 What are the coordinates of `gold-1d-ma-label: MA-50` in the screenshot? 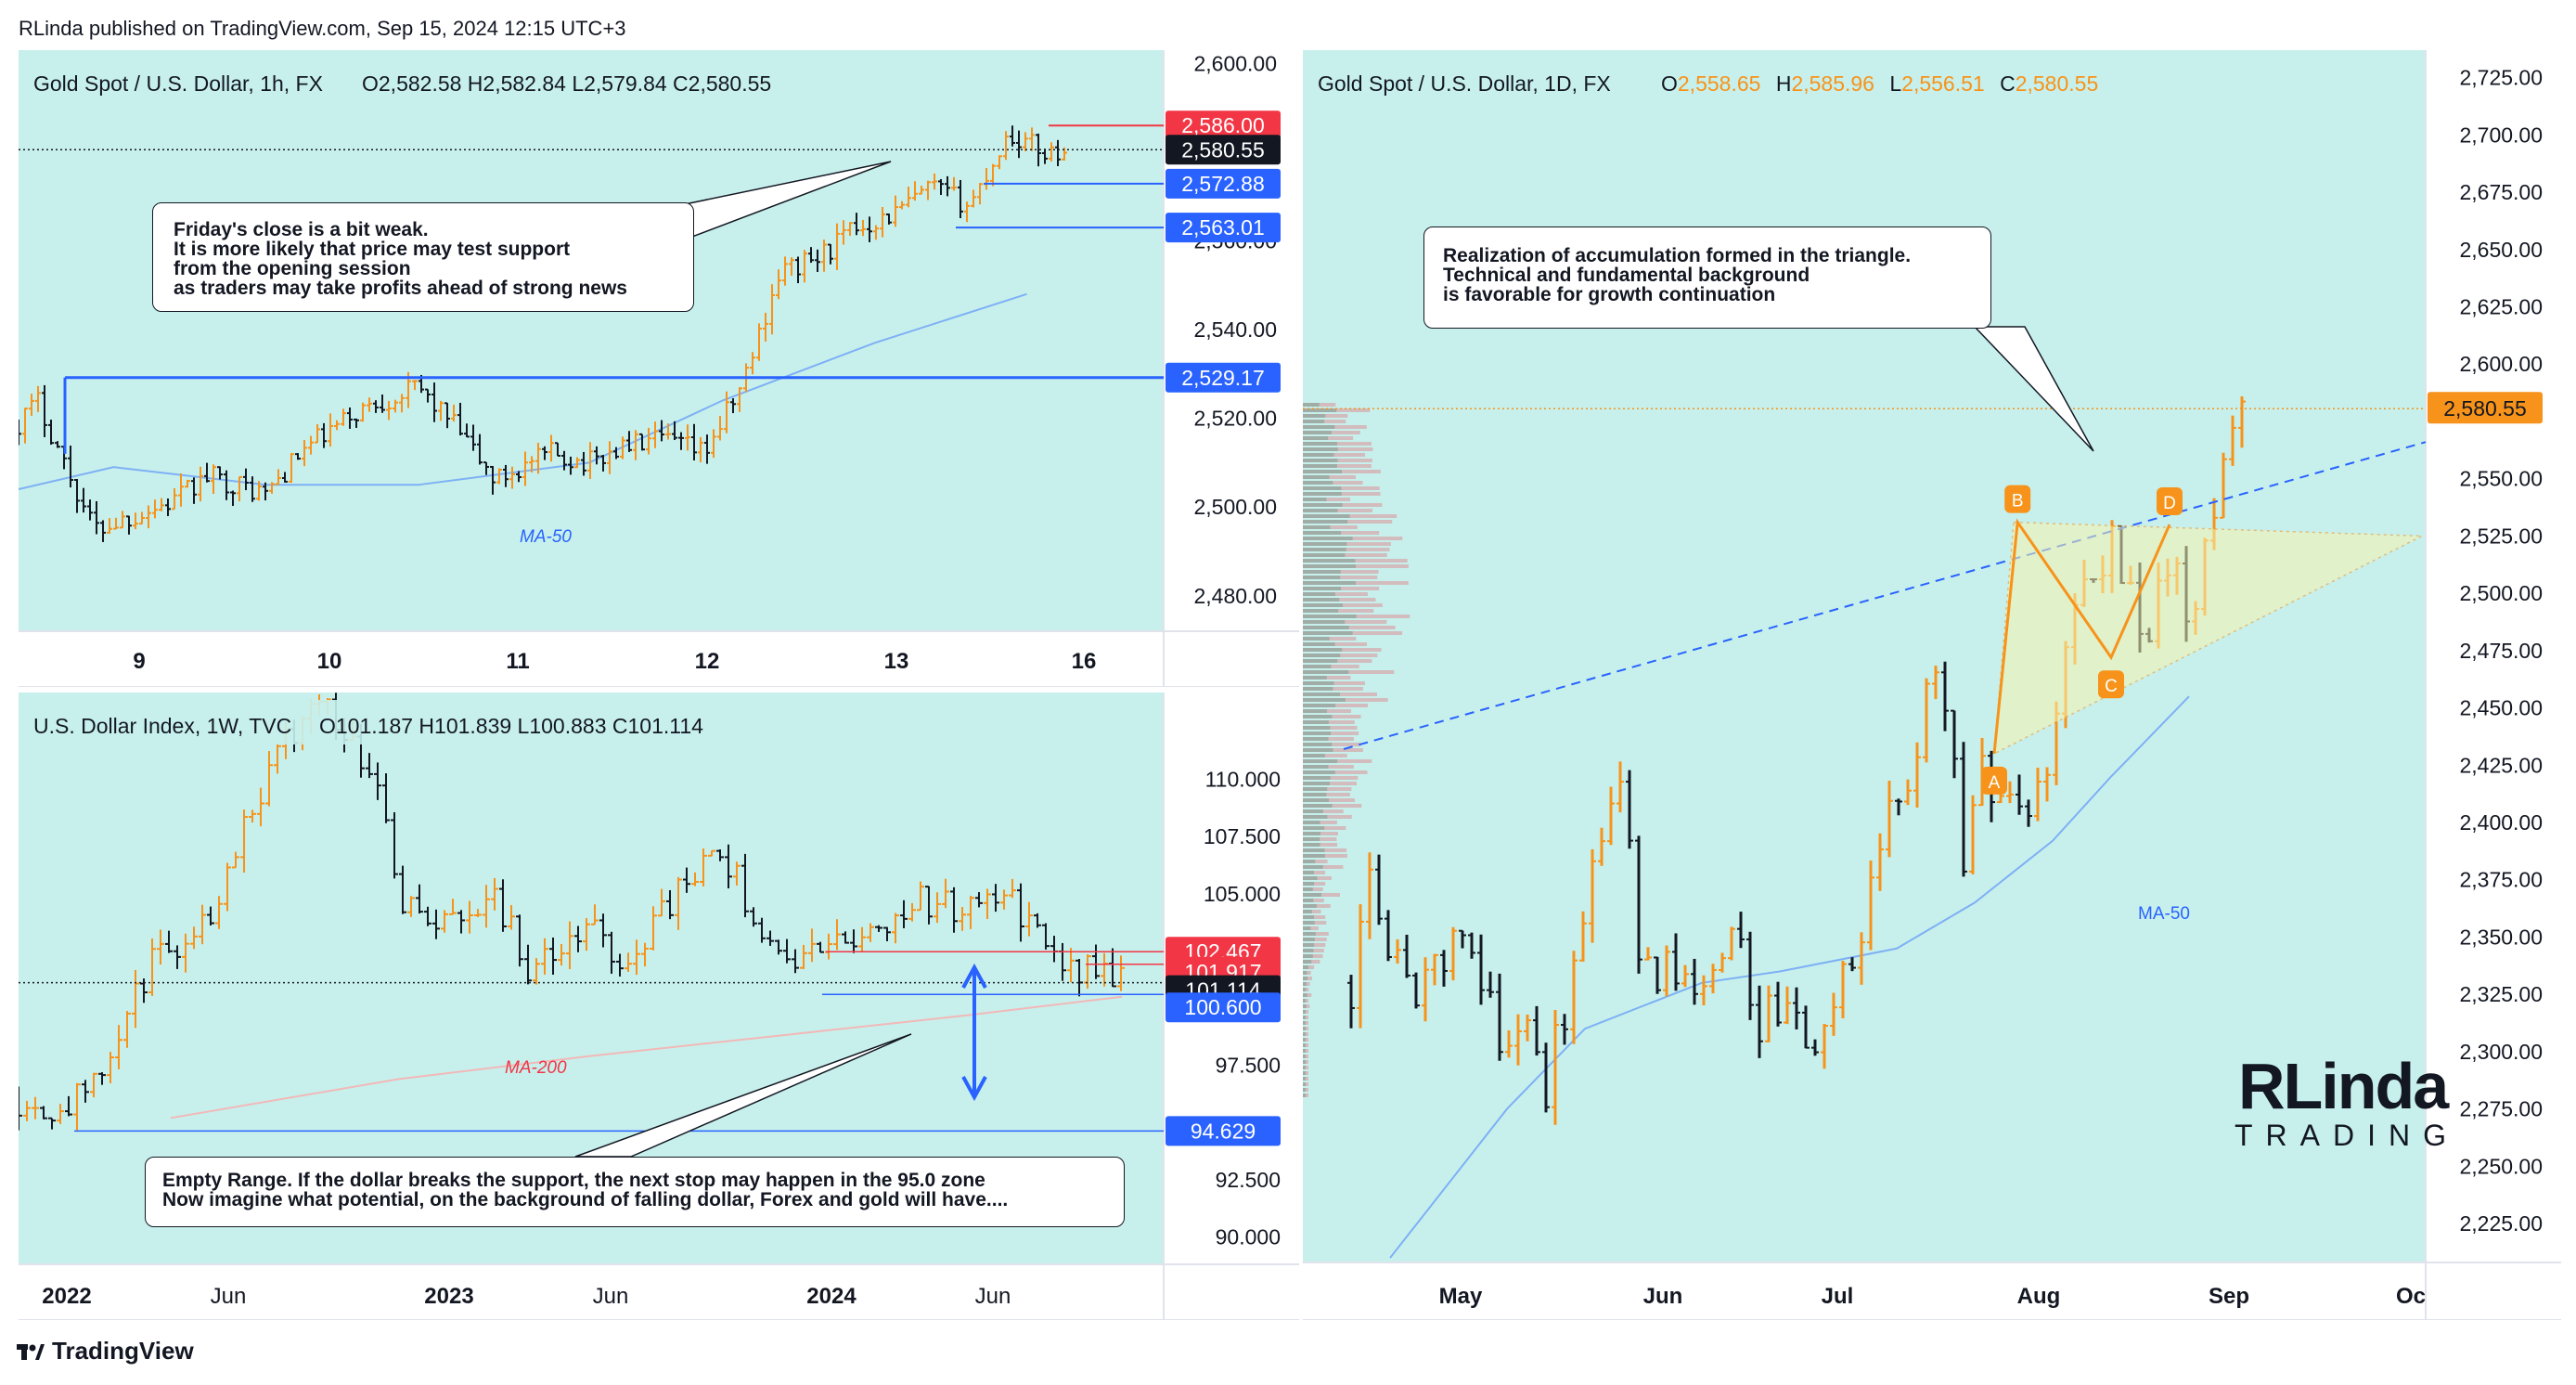 It's located at (2164, 914).